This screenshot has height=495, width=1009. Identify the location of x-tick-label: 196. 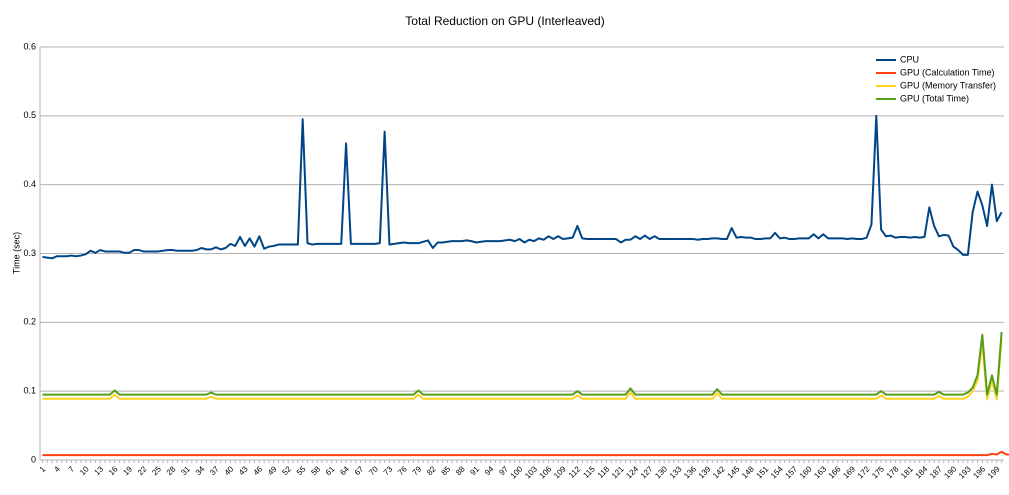
(979, 472).